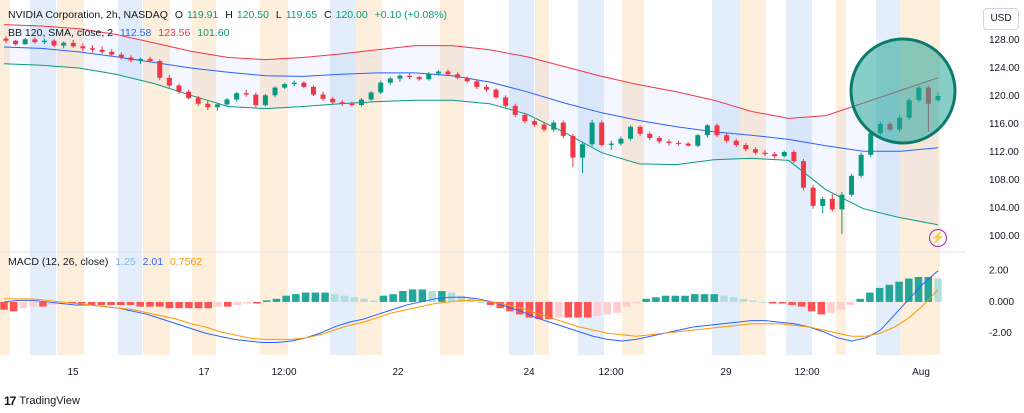  I want to click on time-axis-tick: 24, so click(529, 372).